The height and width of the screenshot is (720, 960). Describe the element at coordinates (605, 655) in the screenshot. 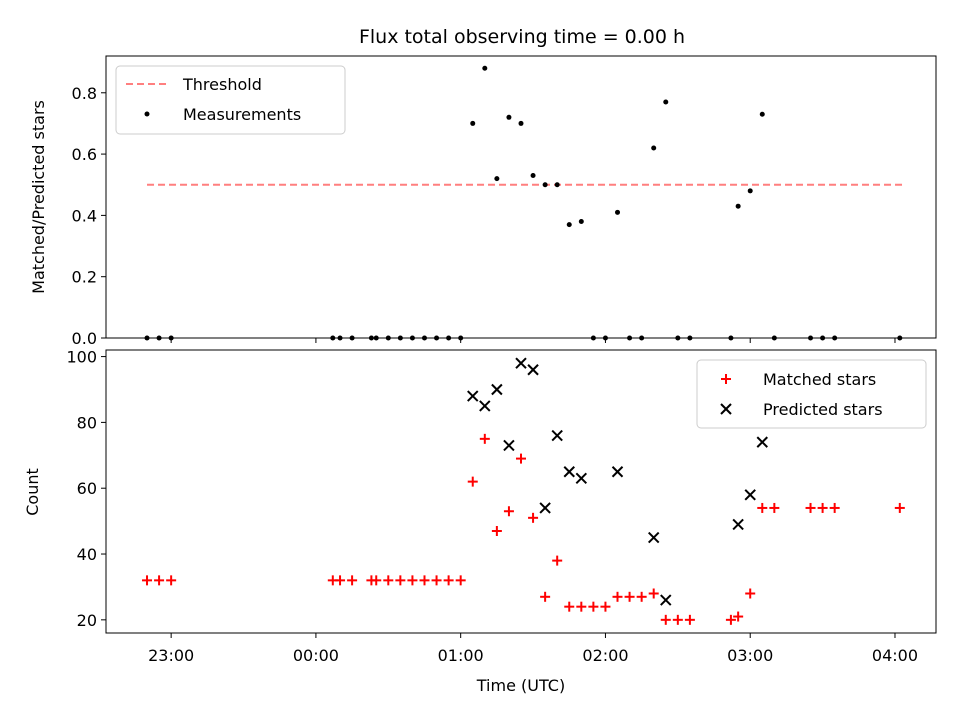

I see `x-tick-label: 02:00` at that location.